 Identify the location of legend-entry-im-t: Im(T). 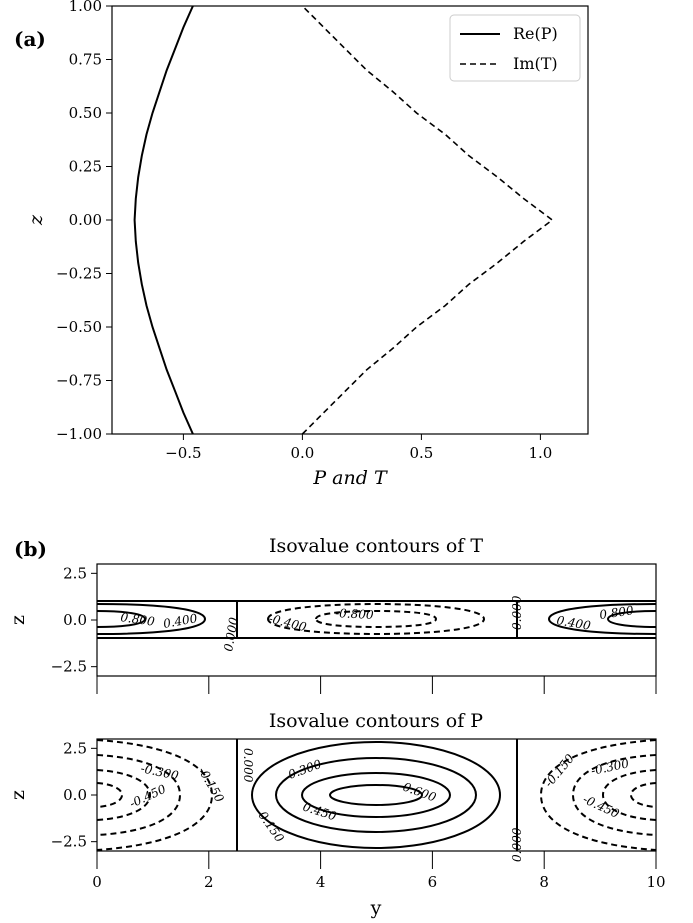
(535, 63).